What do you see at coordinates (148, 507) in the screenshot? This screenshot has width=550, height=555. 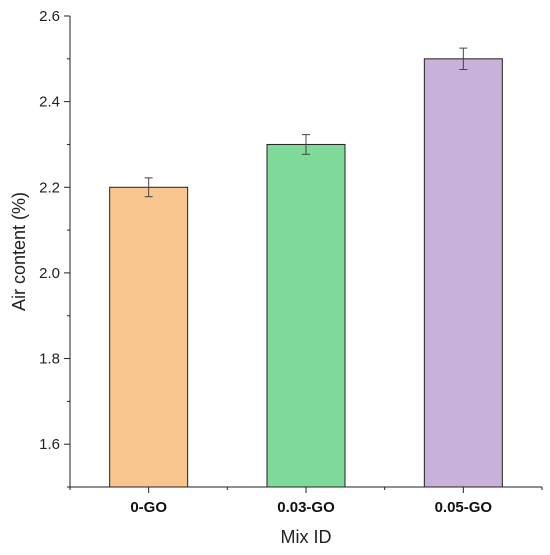 I see `x-tick-label: 0-GO` at bounding box center [148, 507].